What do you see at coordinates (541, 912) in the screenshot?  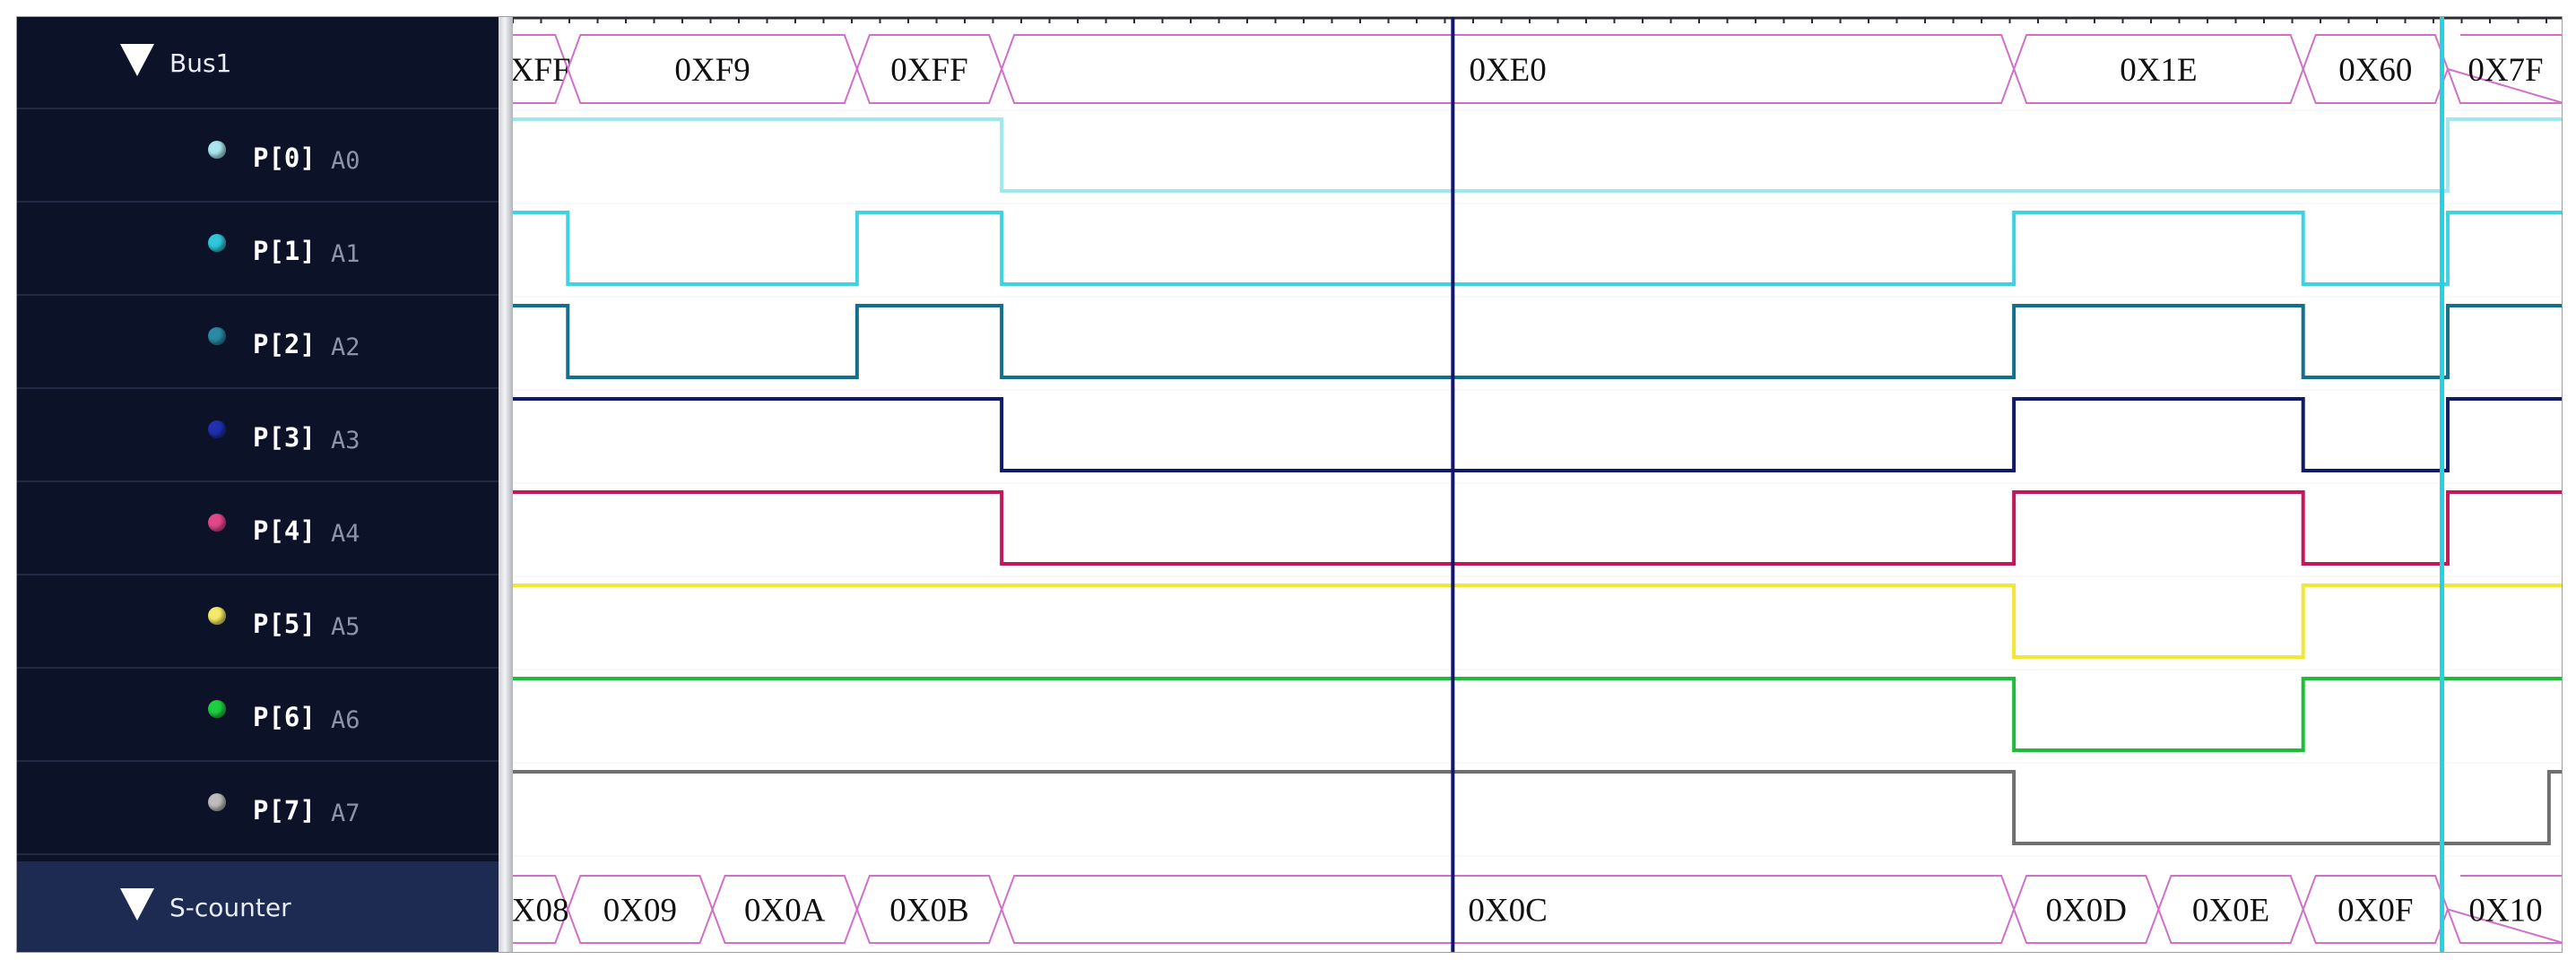 I see `s-counter-value-label: X08` at bounding box center [541, 912].